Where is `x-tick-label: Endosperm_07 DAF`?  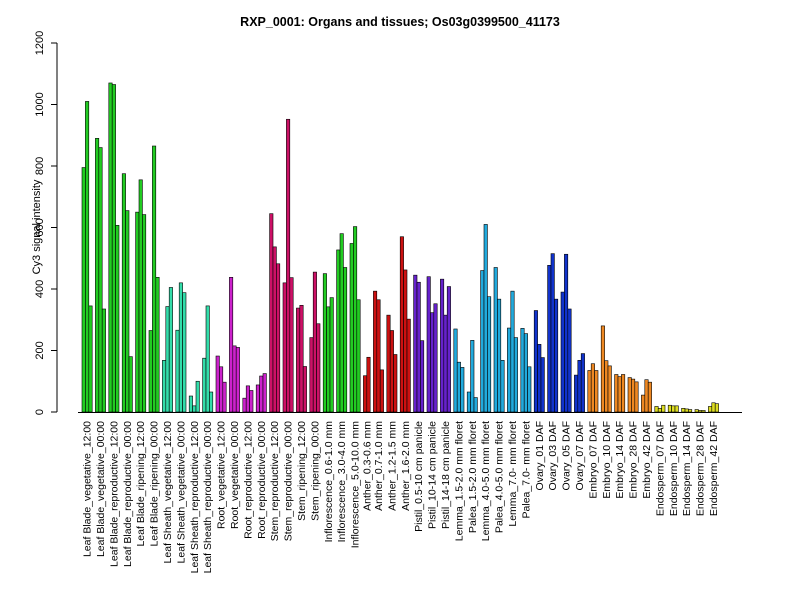
x-tick-label: Endosperm_07 DAF is located at coordinates (660, 468).